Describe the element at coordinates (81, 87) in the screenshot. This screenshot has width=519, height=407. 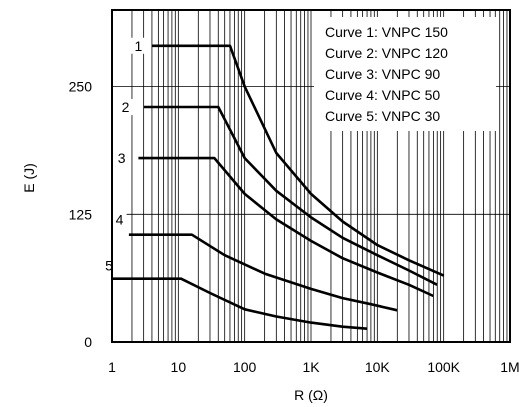
I see `y-tick-label: 250` at that location.